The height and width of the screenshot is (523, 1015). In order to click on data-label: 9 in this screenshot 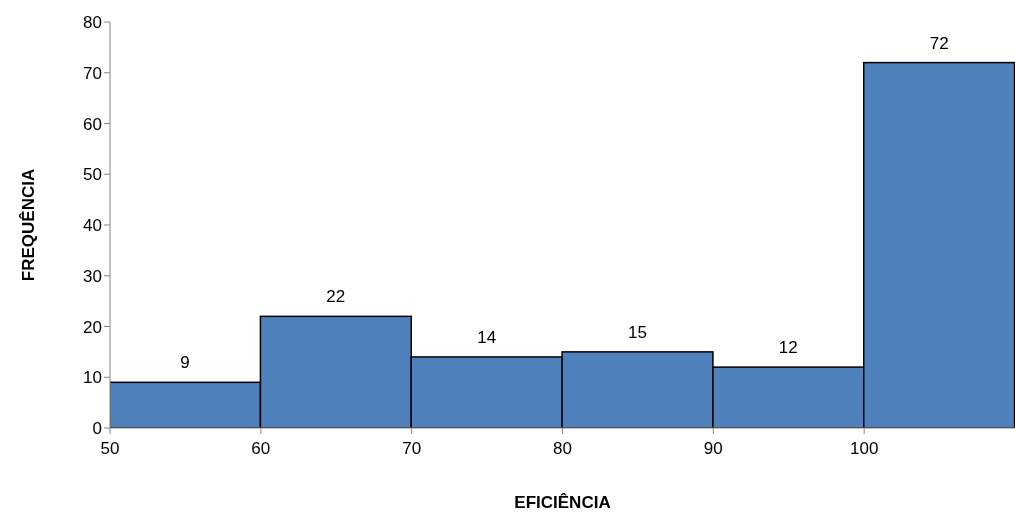, I will do `click(185, 363)`.